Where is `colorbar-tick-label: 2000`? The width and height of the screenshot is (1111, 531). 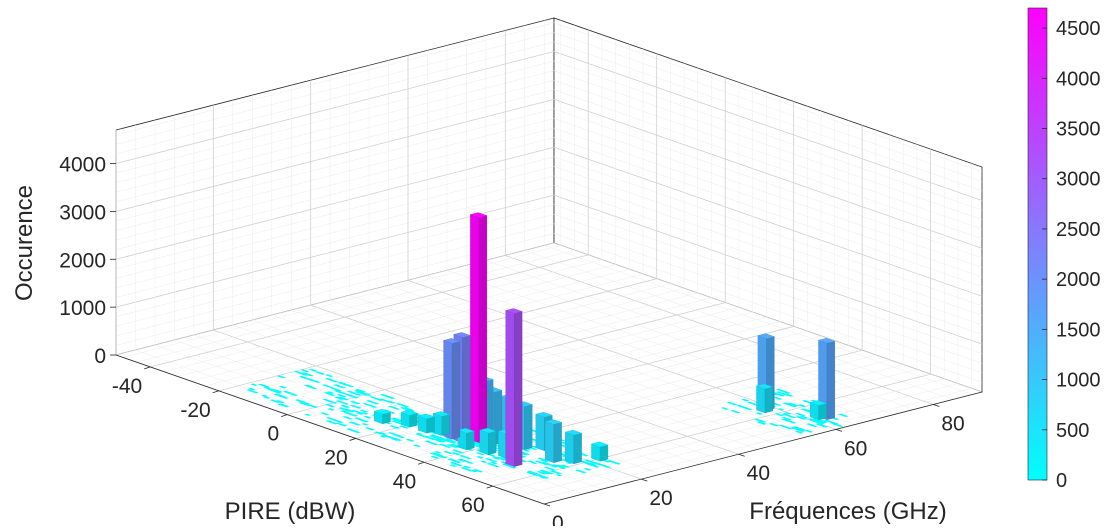 colorbar-tick-label: 2000 is located at coordinates (1078, 280).